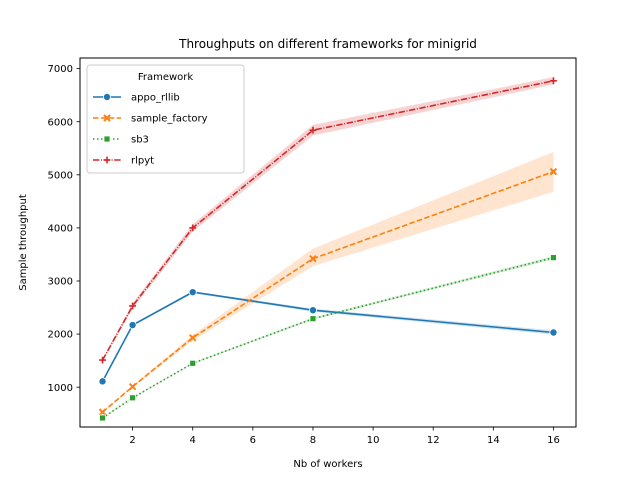  Describe the element at coordinates (344, 436) in the screenshot. I see `x-axis-ticks: 2 4 6 8 10 12 14 16` at that location.